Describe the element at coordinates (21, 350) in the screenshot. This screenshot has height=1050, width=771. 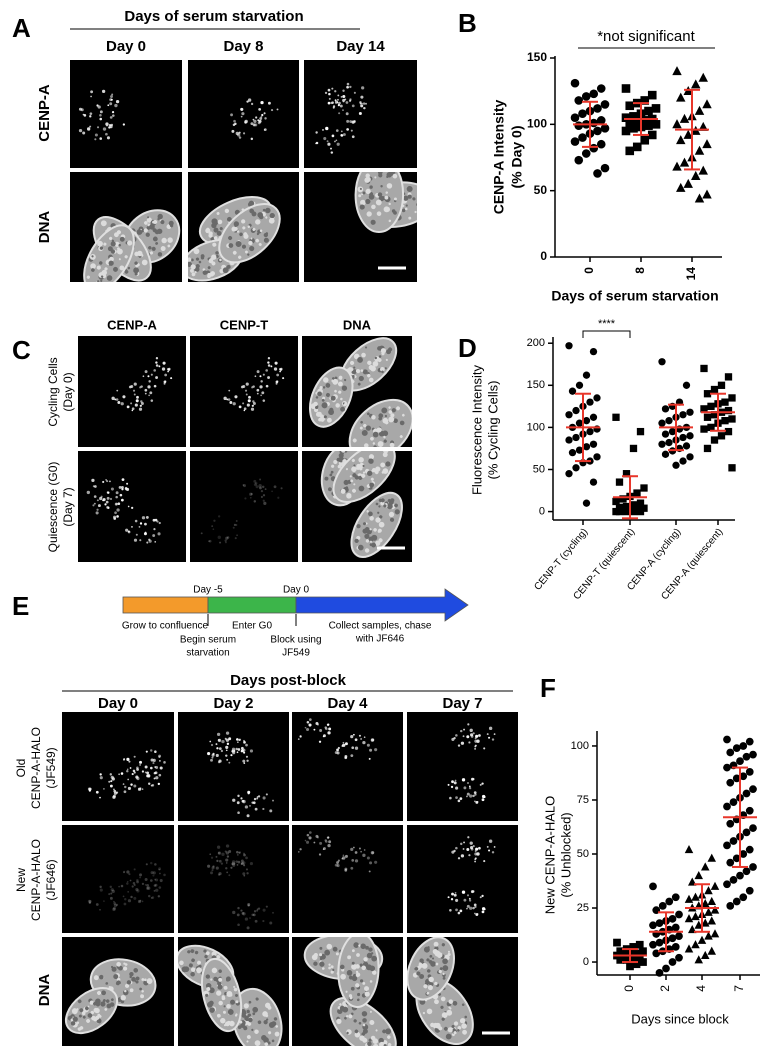
I see `label: C` at that location.